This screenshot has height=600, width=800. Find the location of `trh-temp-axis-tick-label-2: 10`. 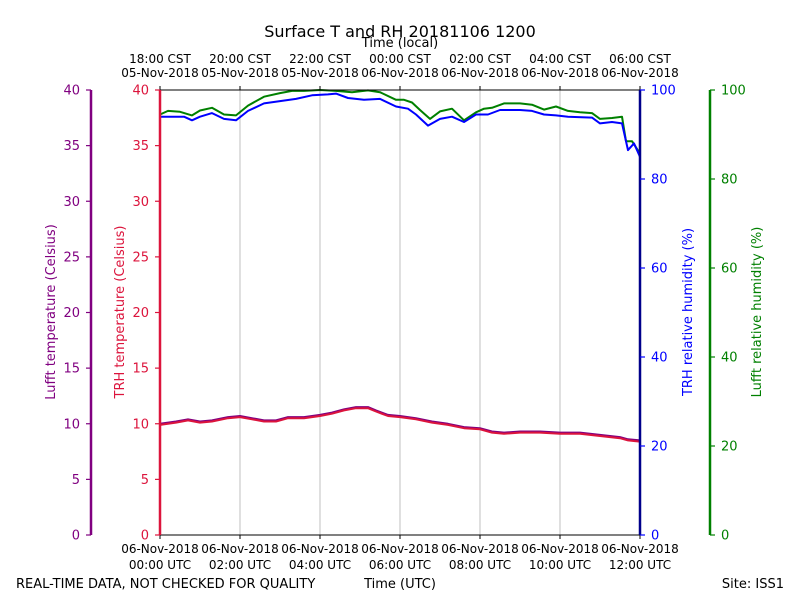

trh-temp-axis-tick-label-2: 10 is located at coordinates (140, 424).